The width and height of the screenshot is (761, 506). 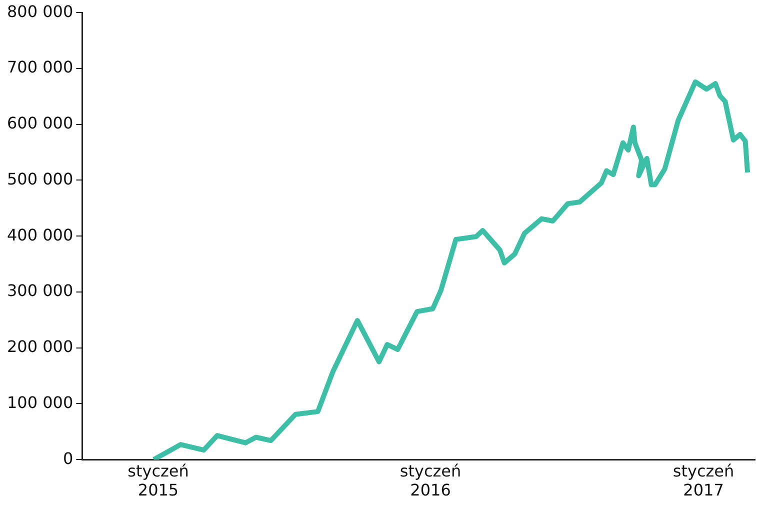 I want to click on y-tick-label: 200 000, so click(x=40, y=346).